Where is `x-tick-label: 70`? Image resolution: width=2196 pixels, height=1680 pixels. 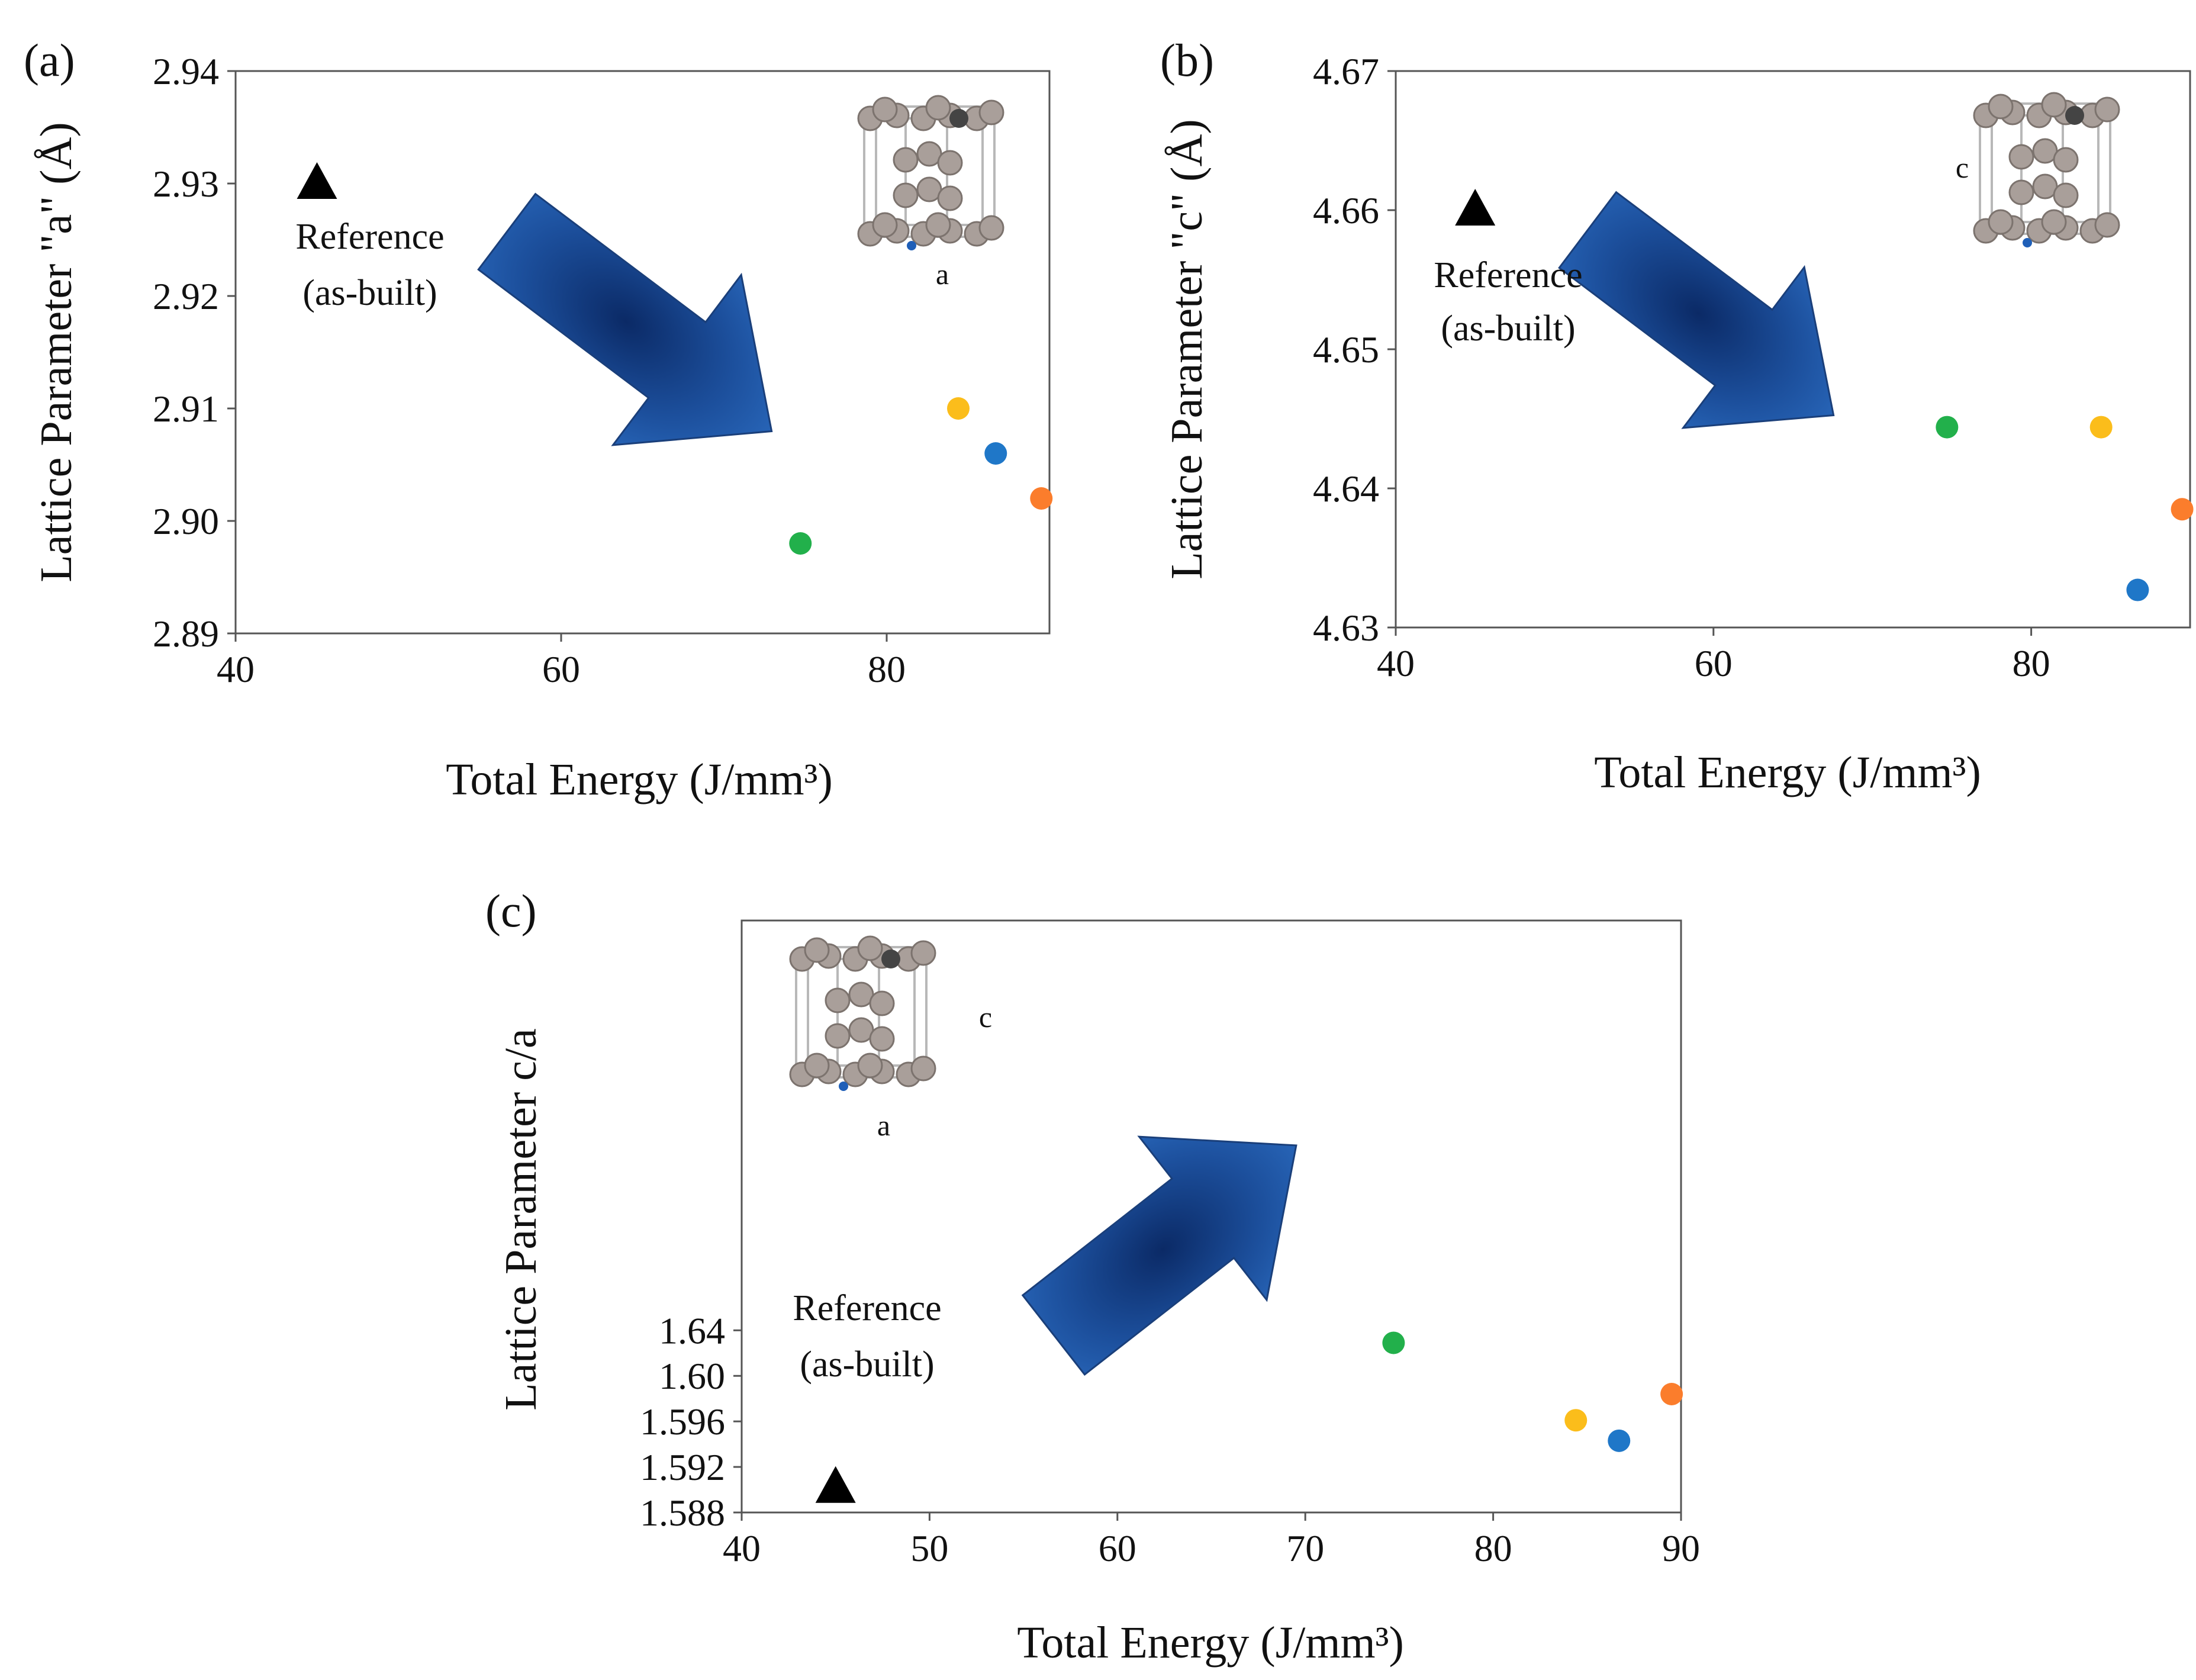
x-tick-label: 70 is located at coordinates (1305, 1548).